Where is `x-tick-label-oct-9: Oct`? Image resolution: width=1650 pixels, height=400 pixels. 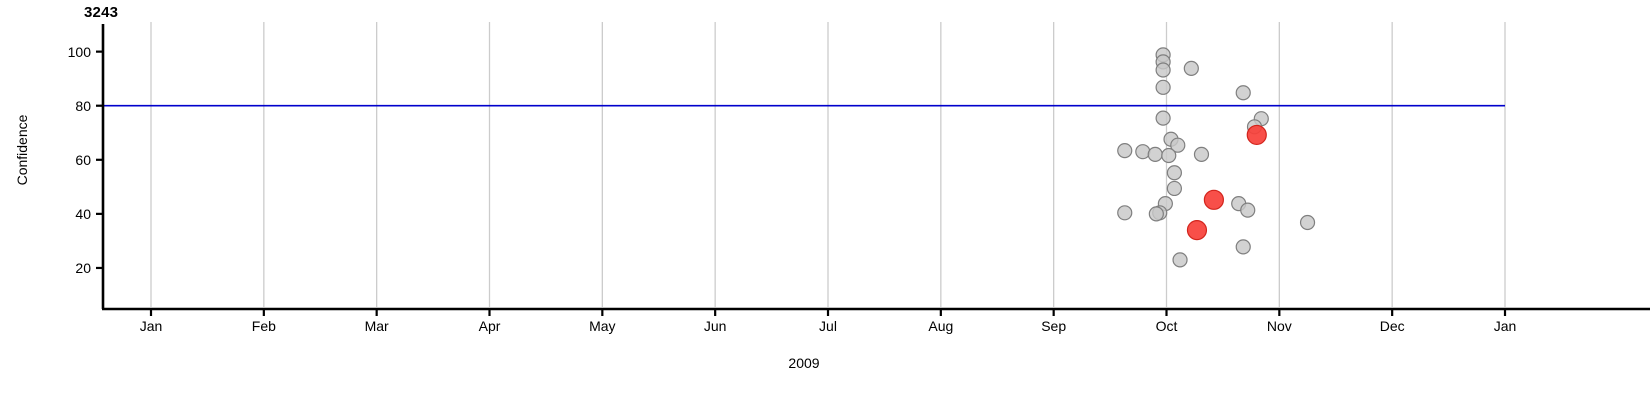
x-tick-label-oct-9: Oct is located at coordinates (1166, 326).